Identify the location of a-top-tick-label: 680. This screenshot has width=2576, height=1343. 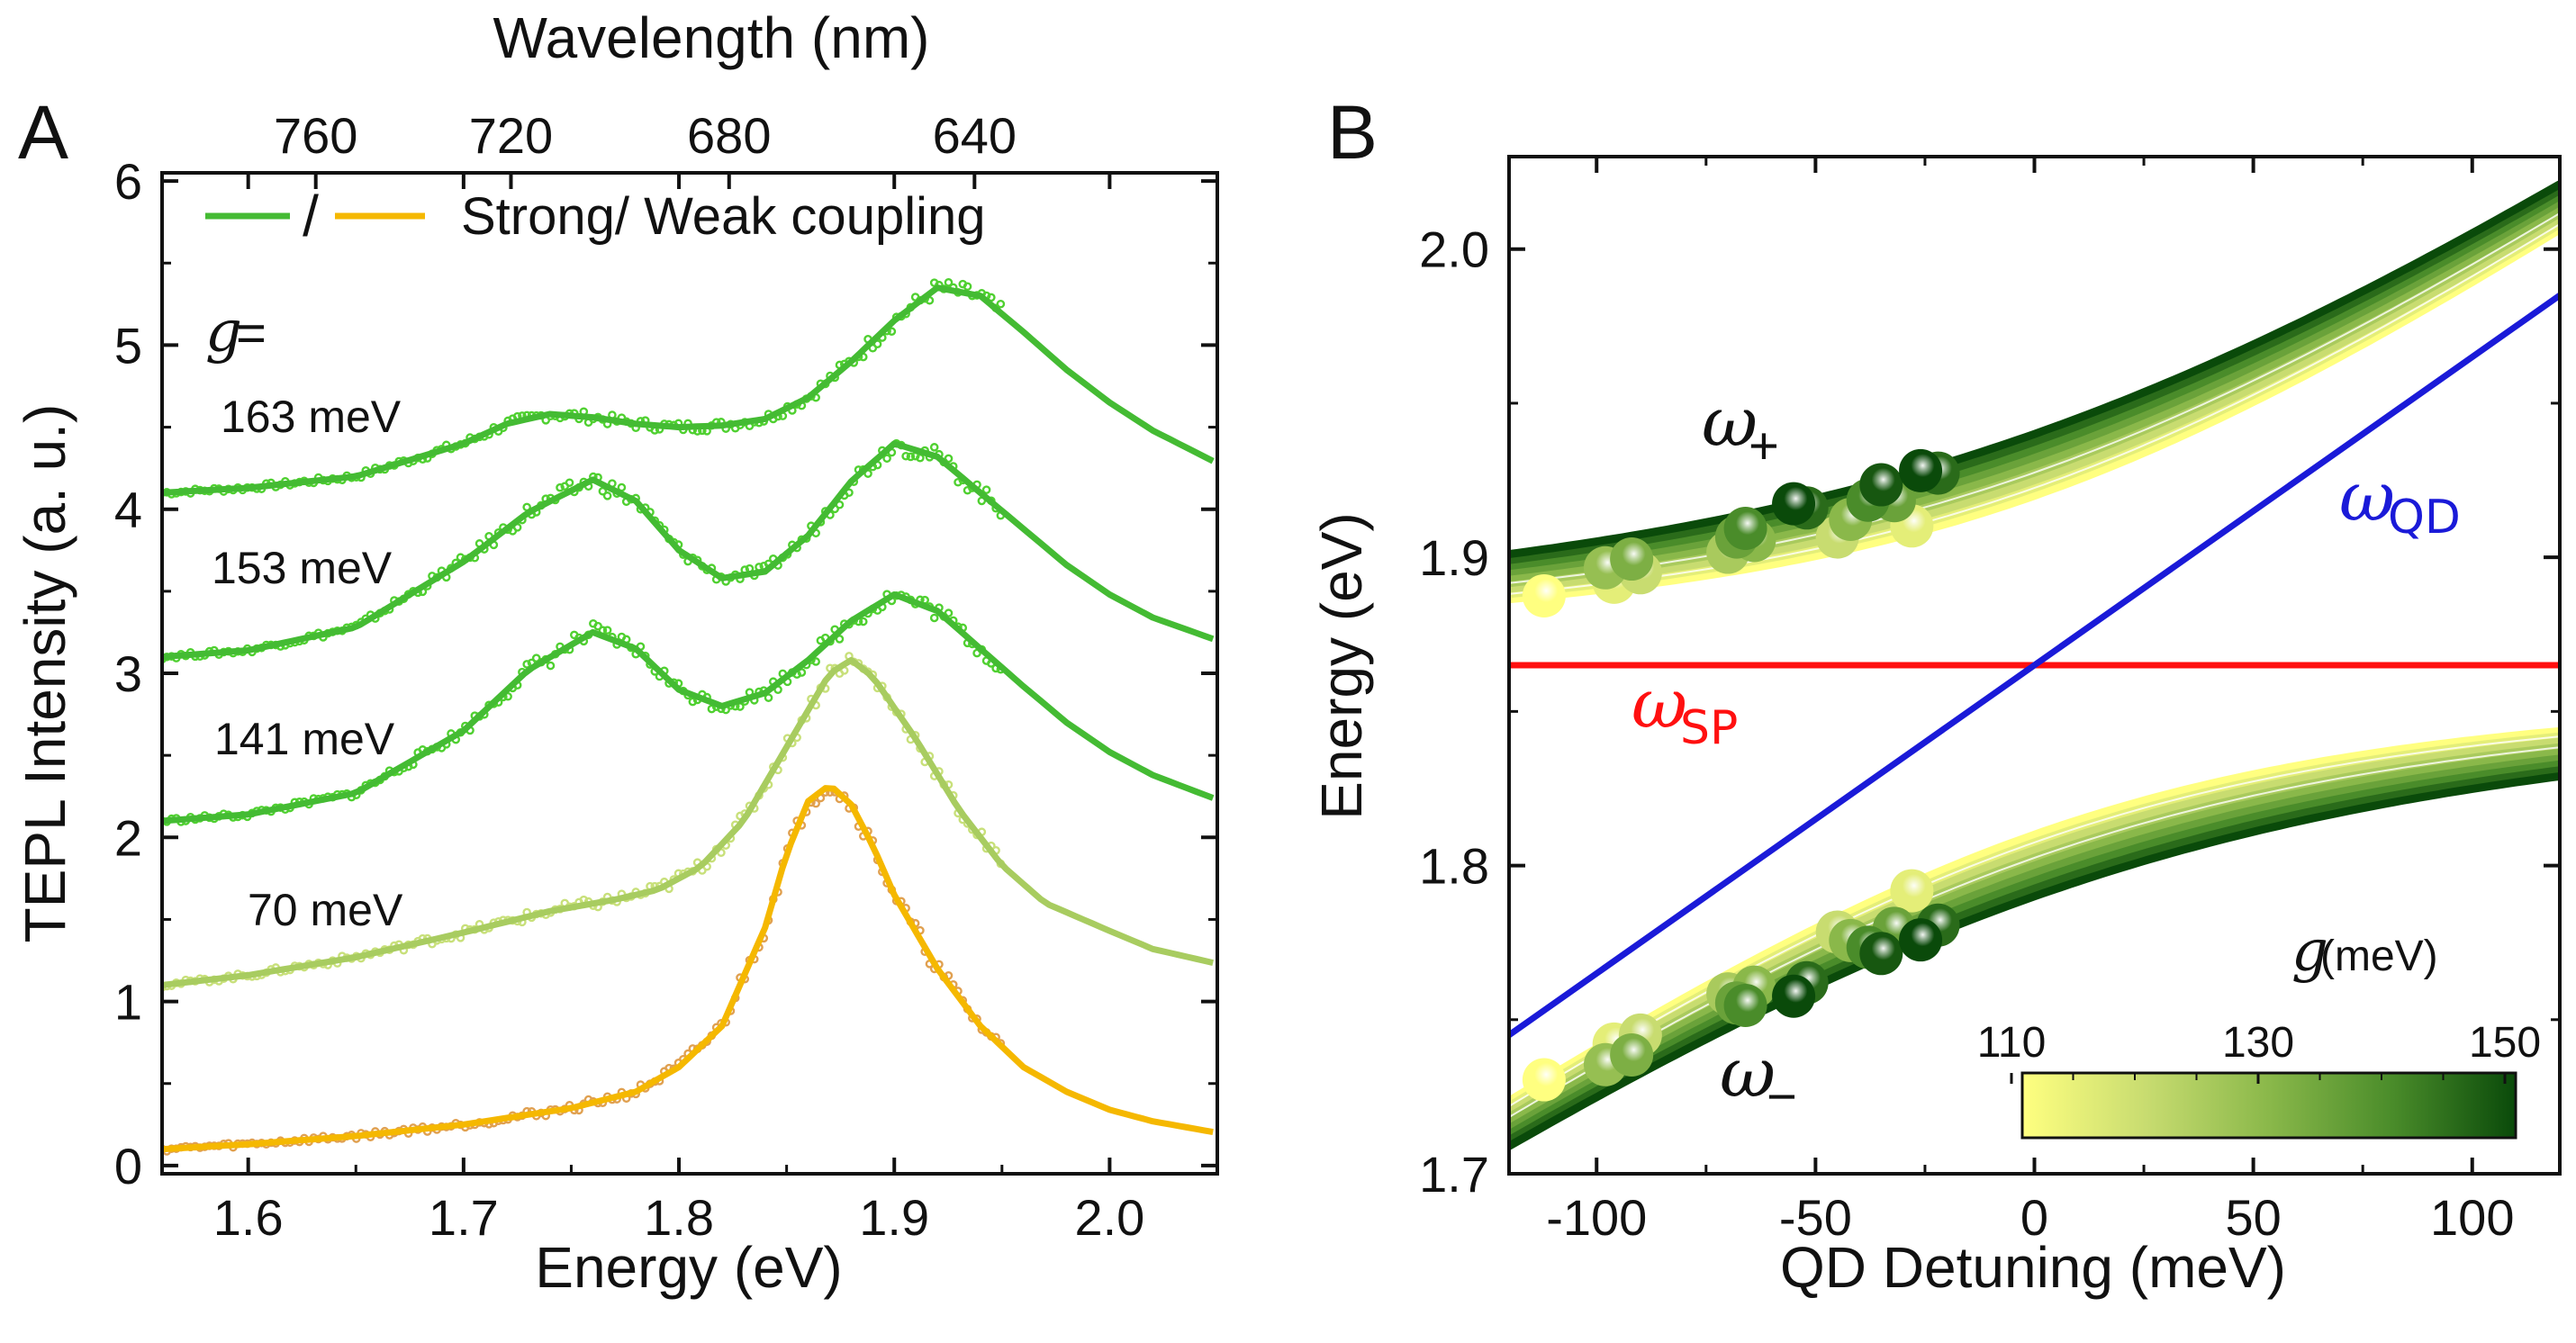
(729, 135).